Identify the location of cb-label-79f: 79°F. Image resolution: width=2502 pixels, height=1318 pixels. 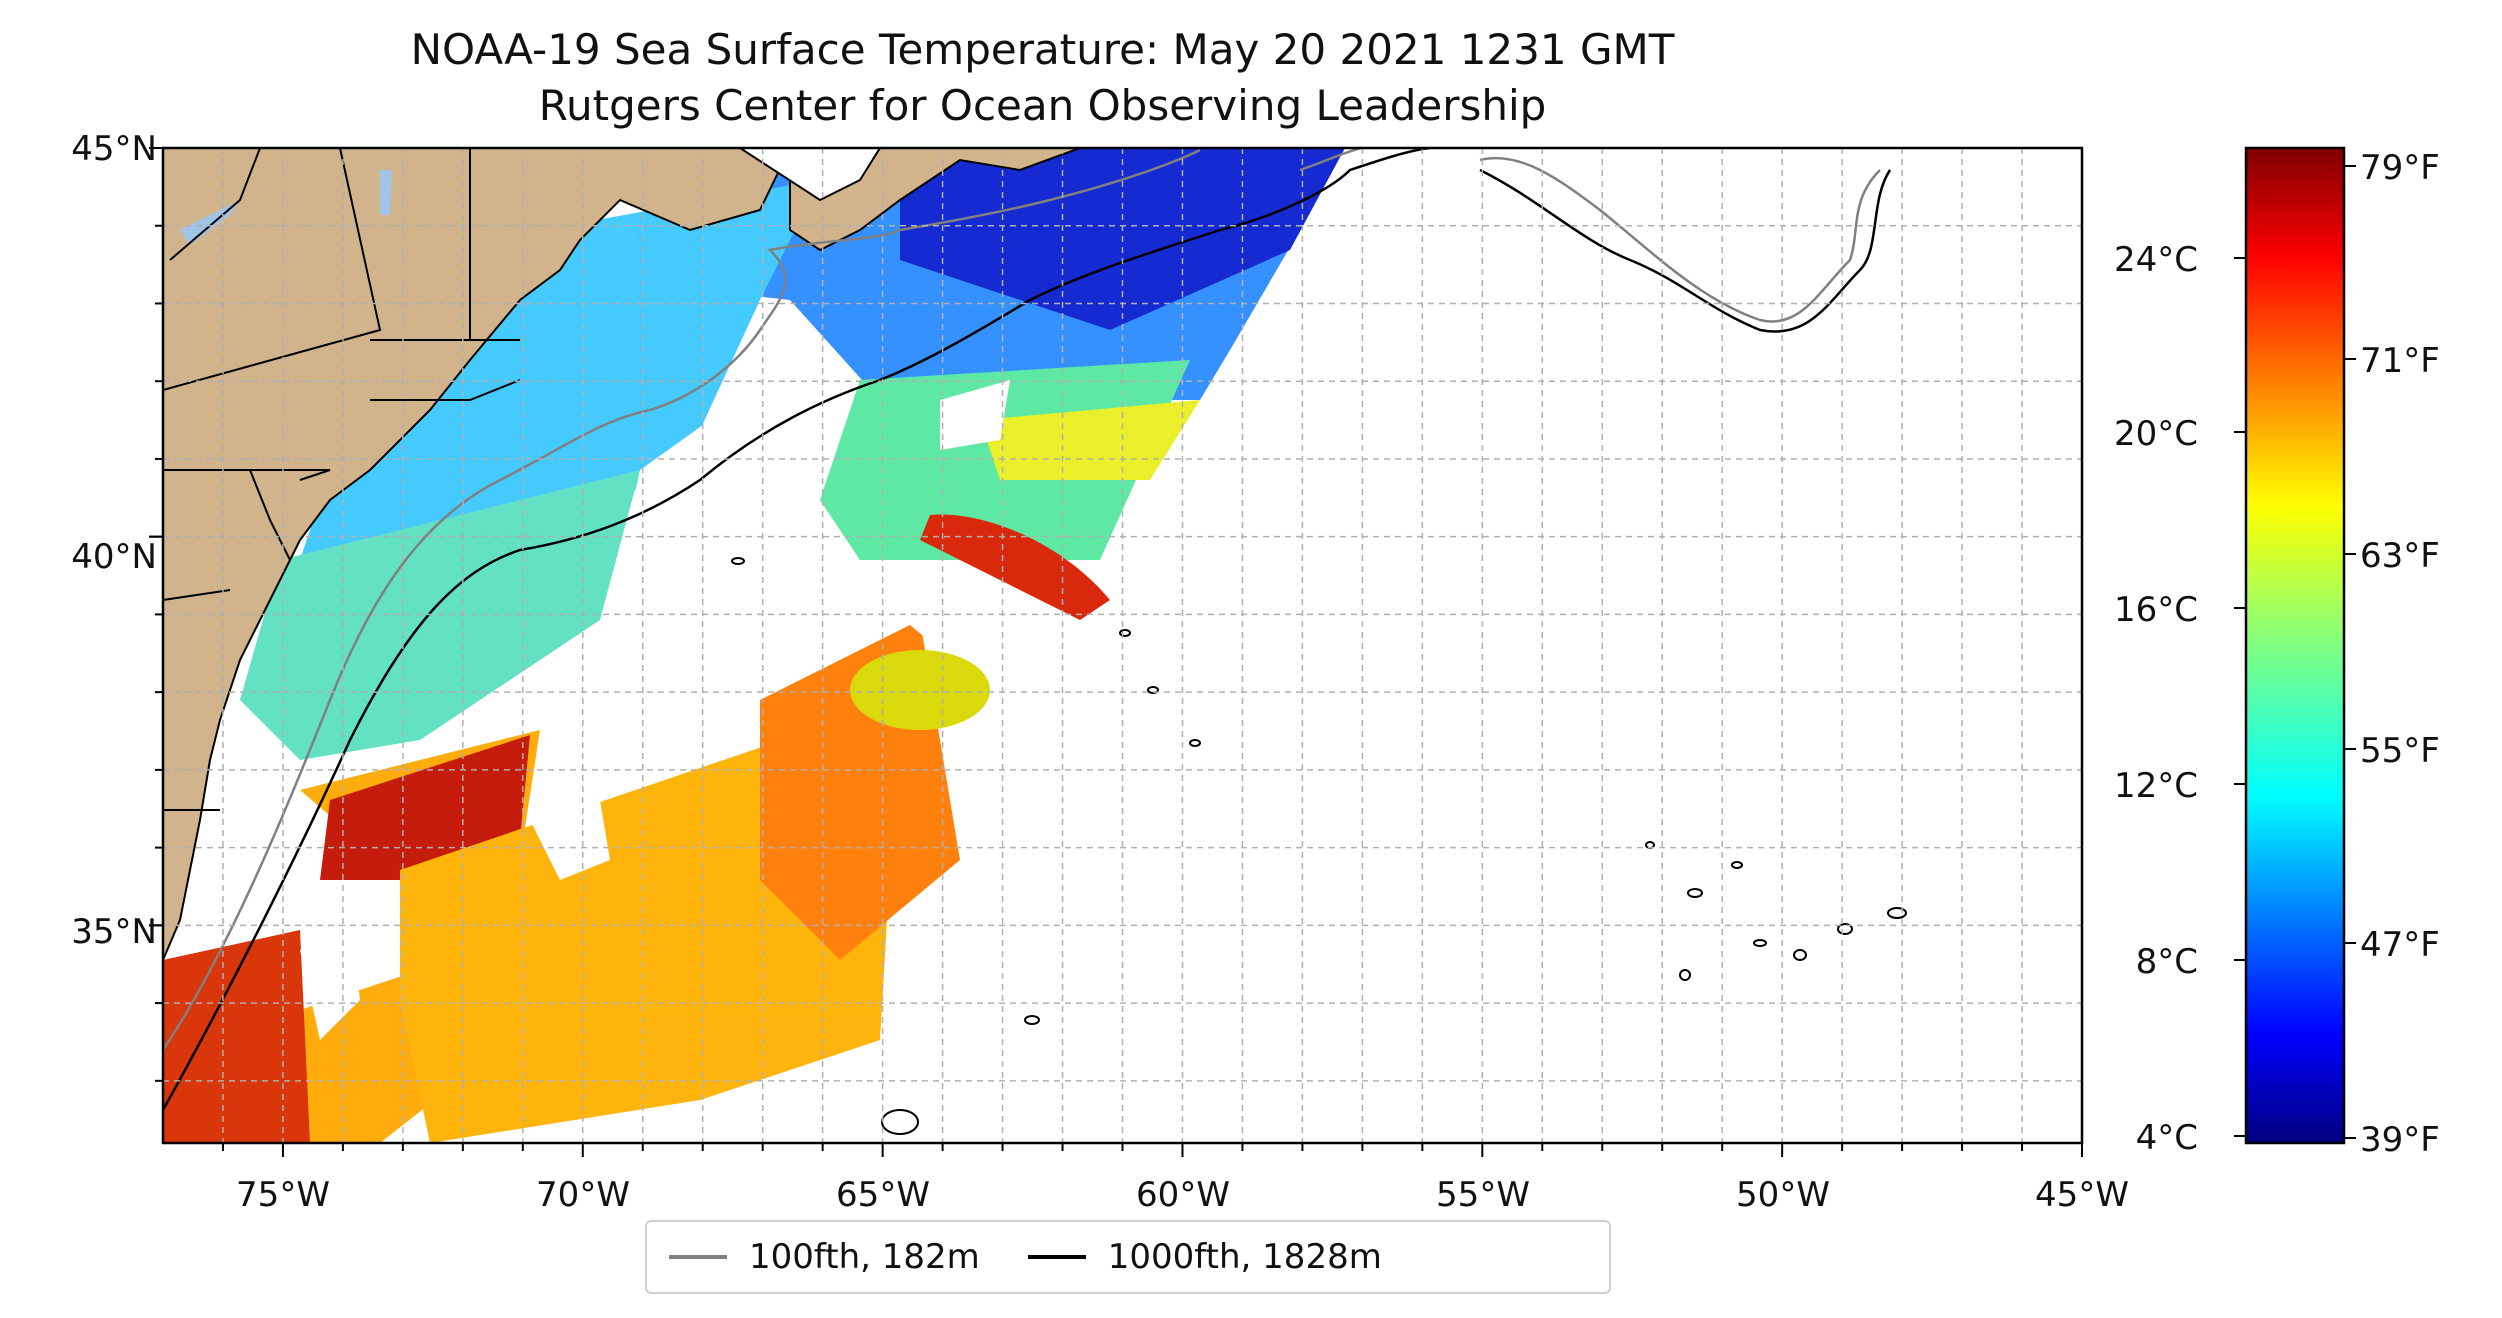
(2400, 168).